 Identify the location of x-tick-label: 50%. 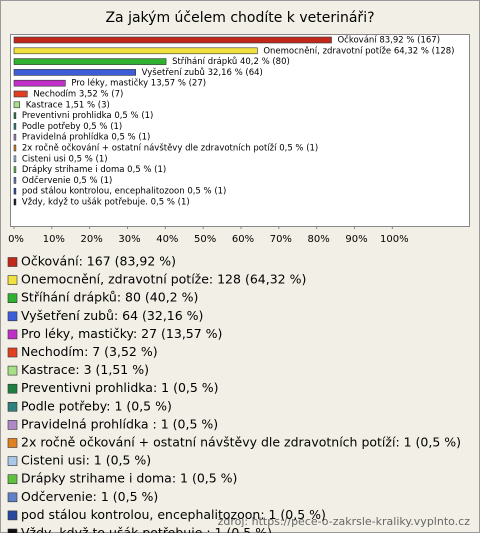
(205, 239).